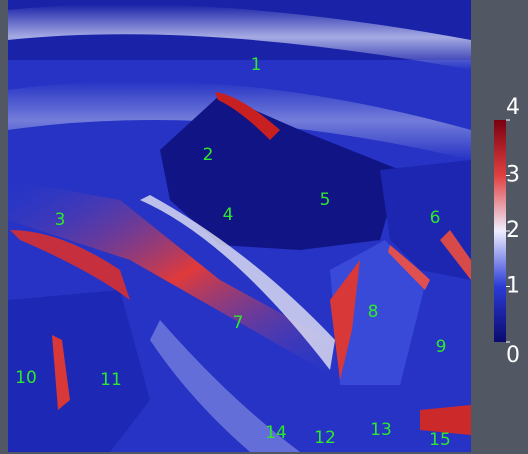  What do you see at coordinates (440, 440) in the screenshot?
I see `grain-label: 15` at bounding box center [440, 440].